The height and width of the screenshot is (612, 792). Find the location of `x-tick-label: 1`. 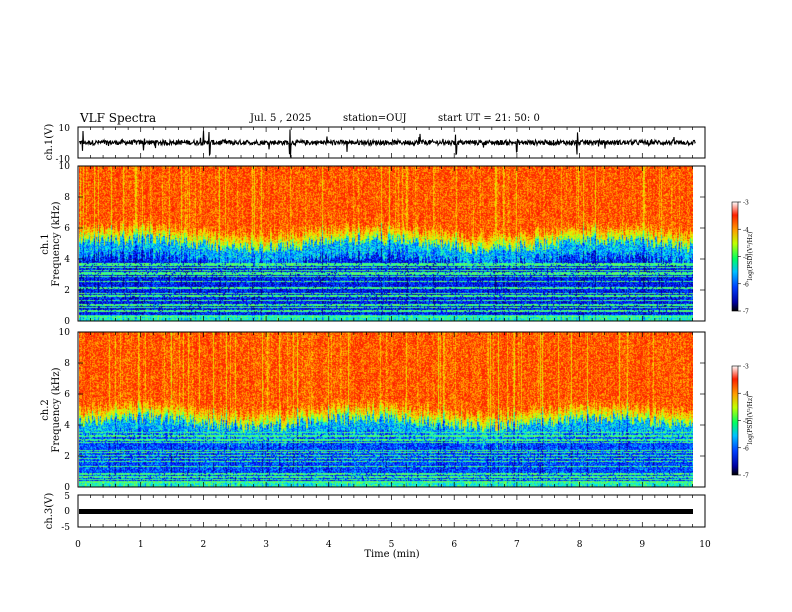

x-tick-label: 1 is located at coordinates (141, 545).